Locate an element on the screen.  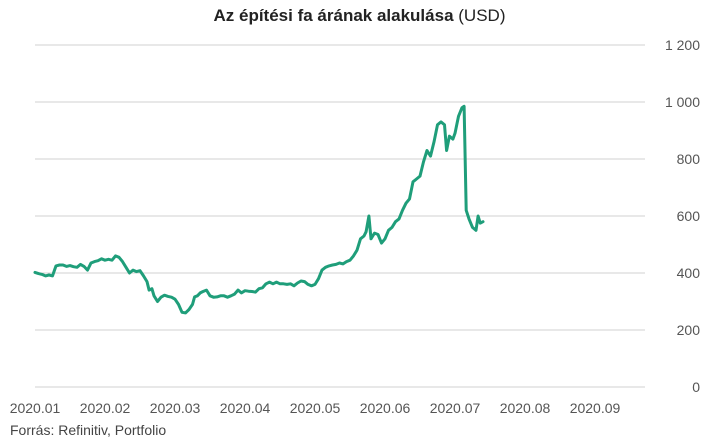
x-tick-label: 2020.04 is located at coordinates (245, 408).